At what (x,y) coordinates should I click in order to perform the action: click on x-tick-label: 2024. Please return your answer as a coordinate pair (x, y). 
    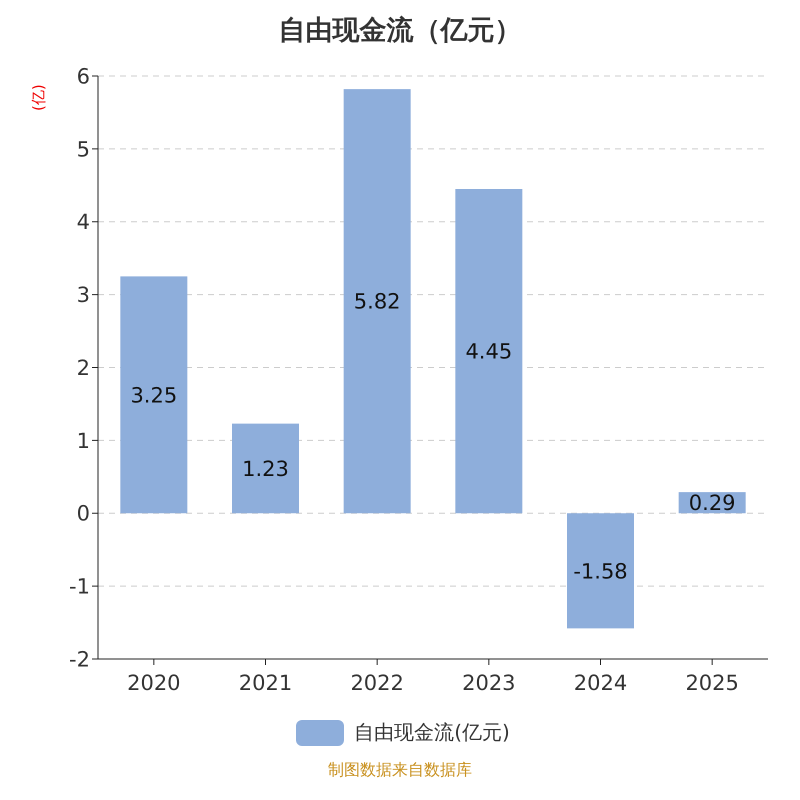
    Looking at the image, I should click on (601, 682).